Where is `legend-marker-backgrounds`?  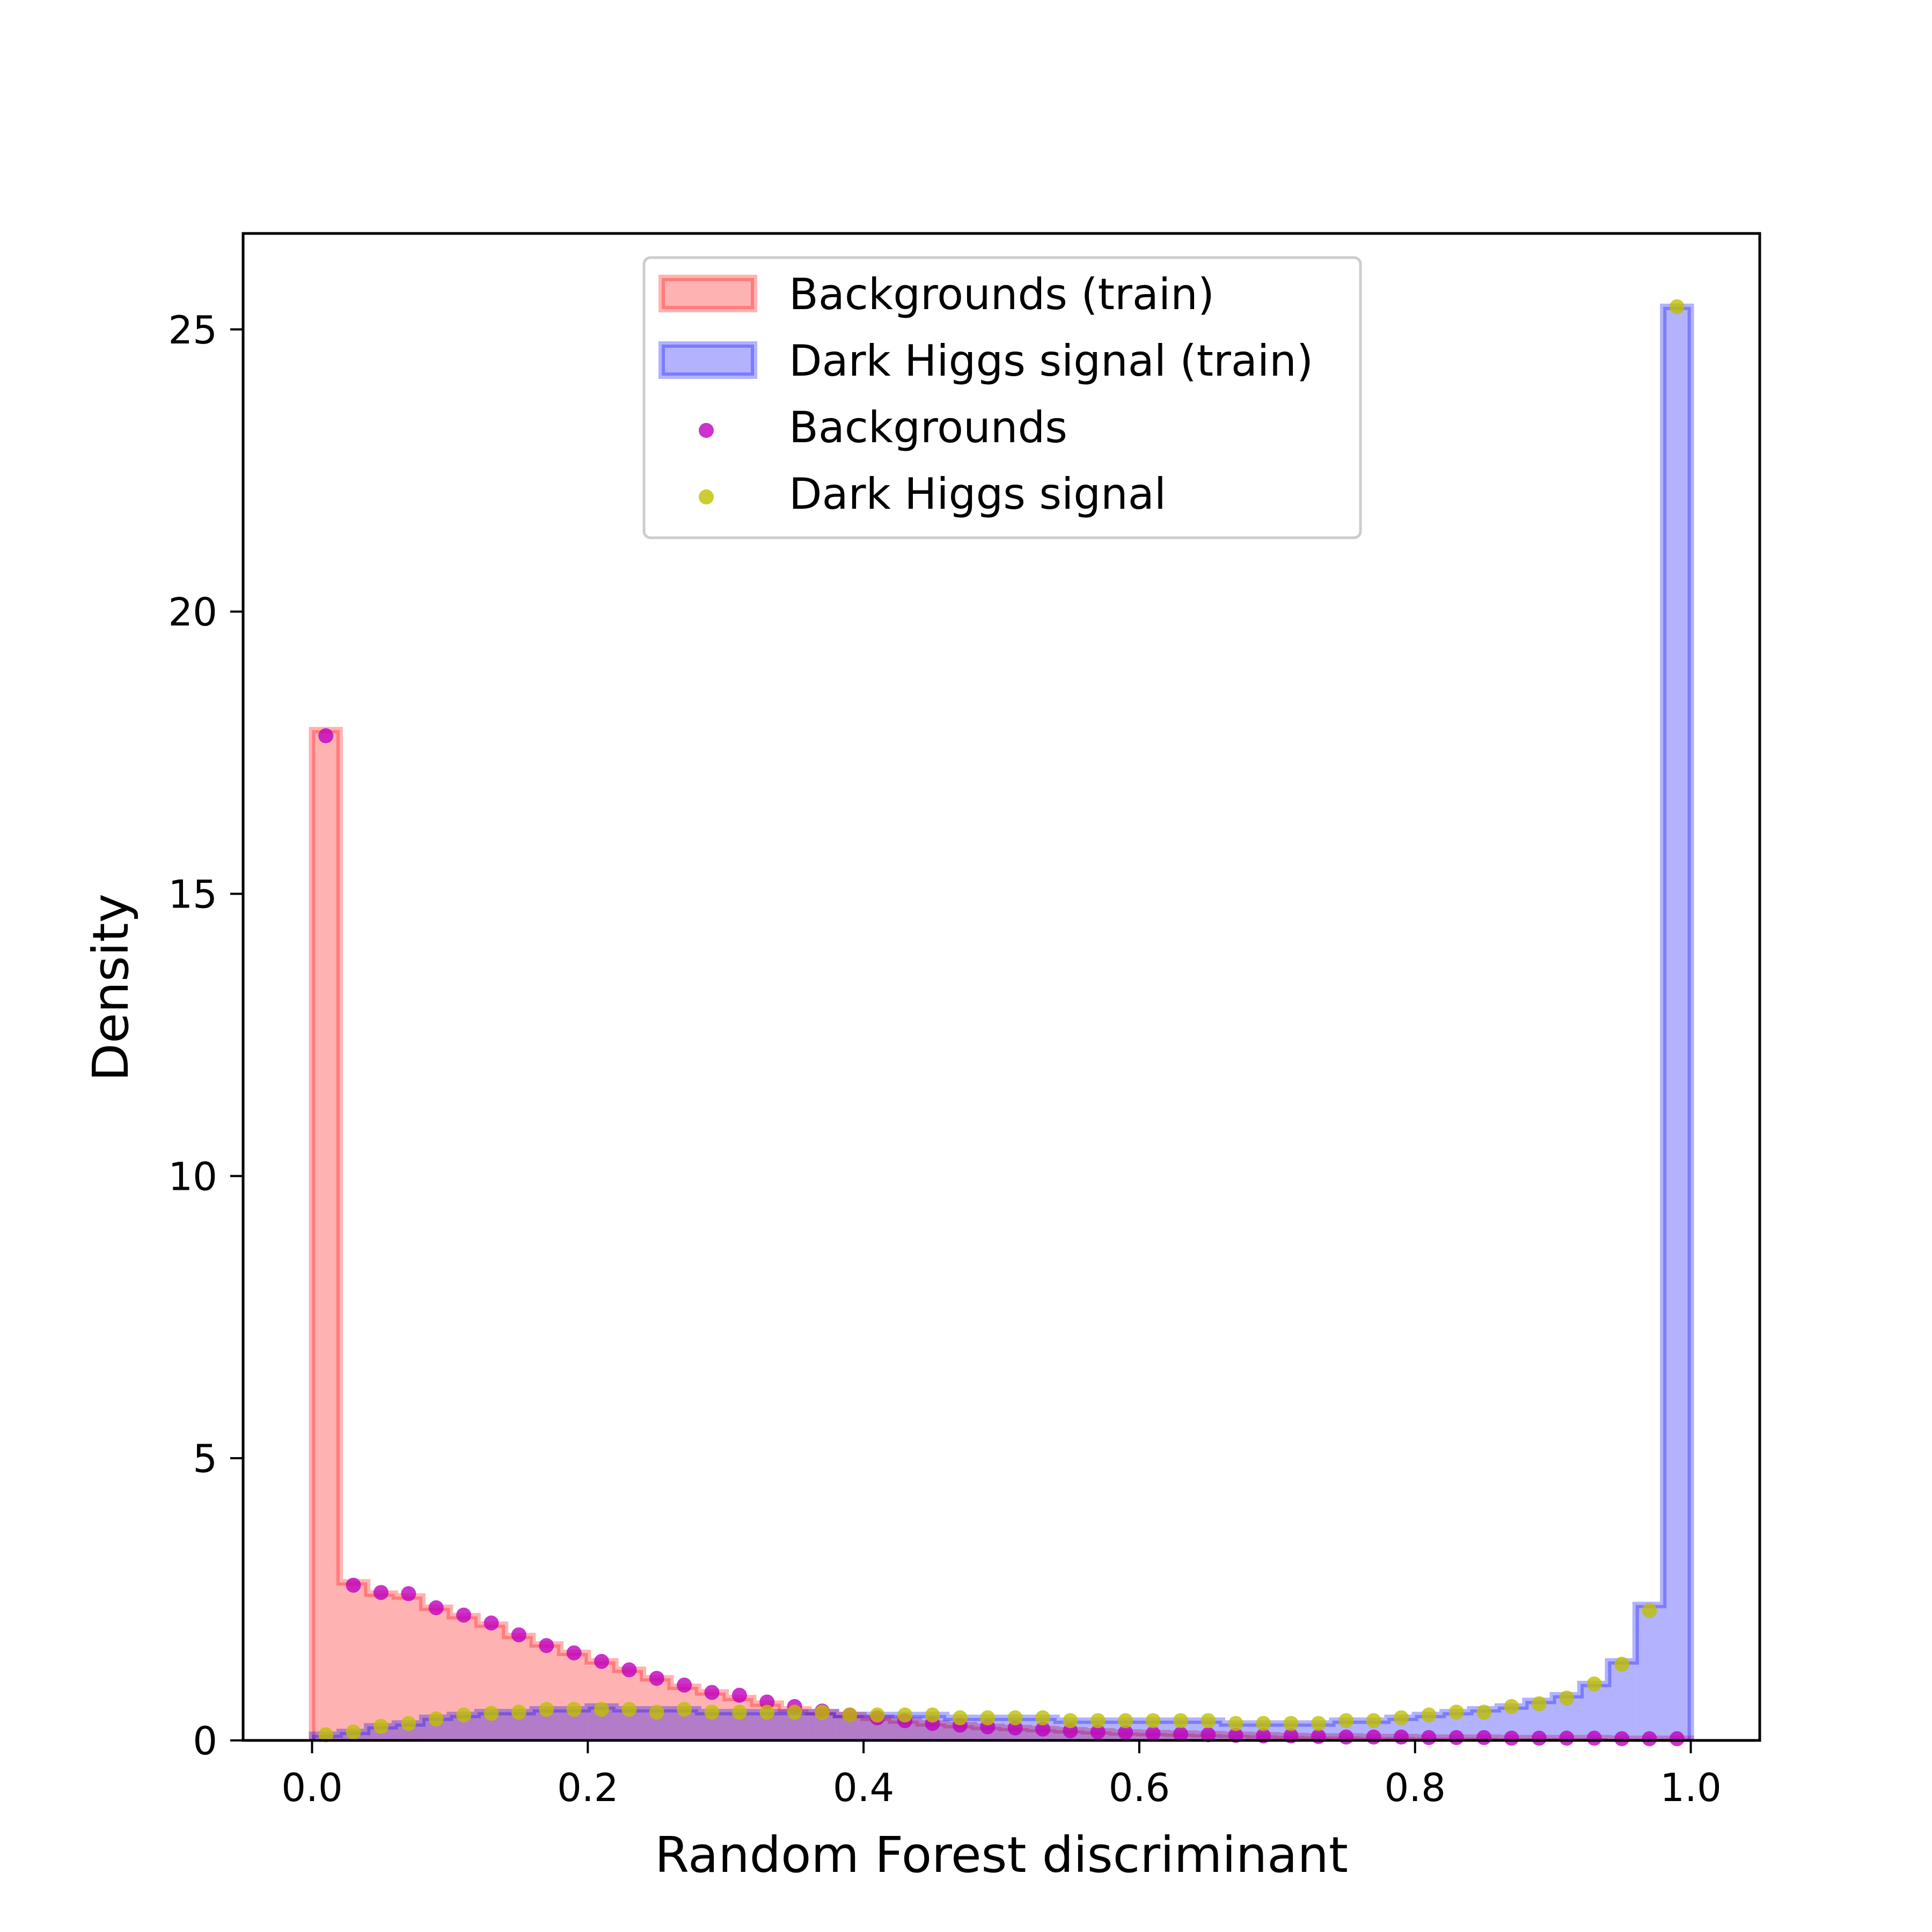
legend-marker-backgrounds is located at coordinates (706, 430).